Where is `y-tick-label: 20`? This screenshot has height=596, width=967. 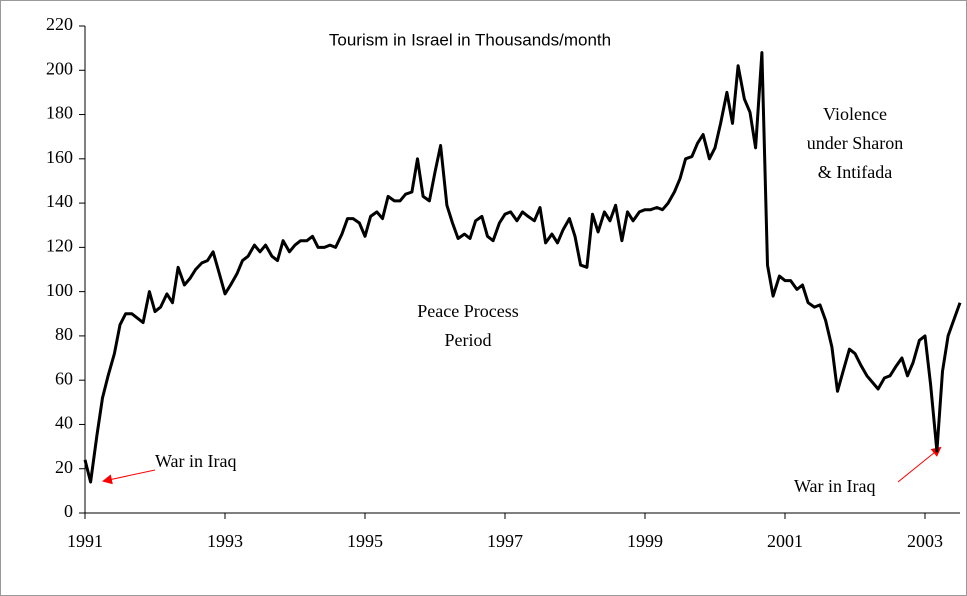
y-tick-label: 20 is located at coordinates (64, 467).